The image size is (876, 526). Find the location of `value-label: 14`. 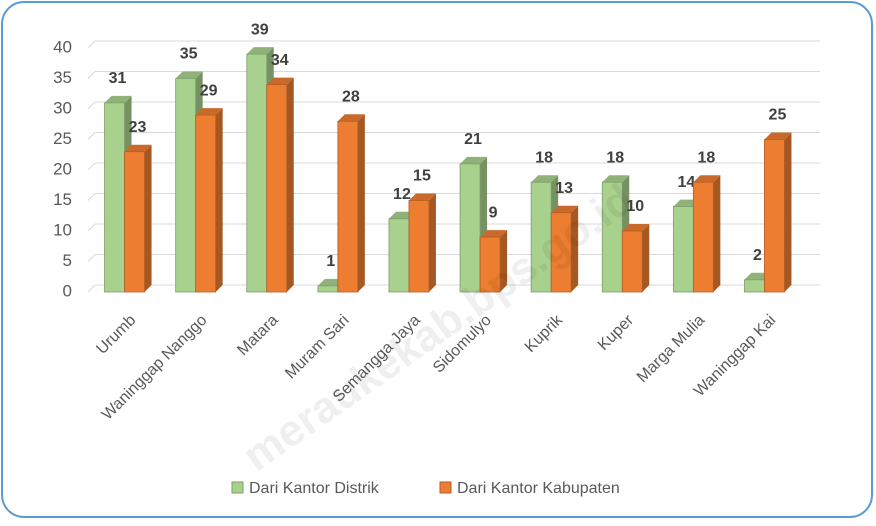

value-label: 14 is located at coordinates (686, 182).